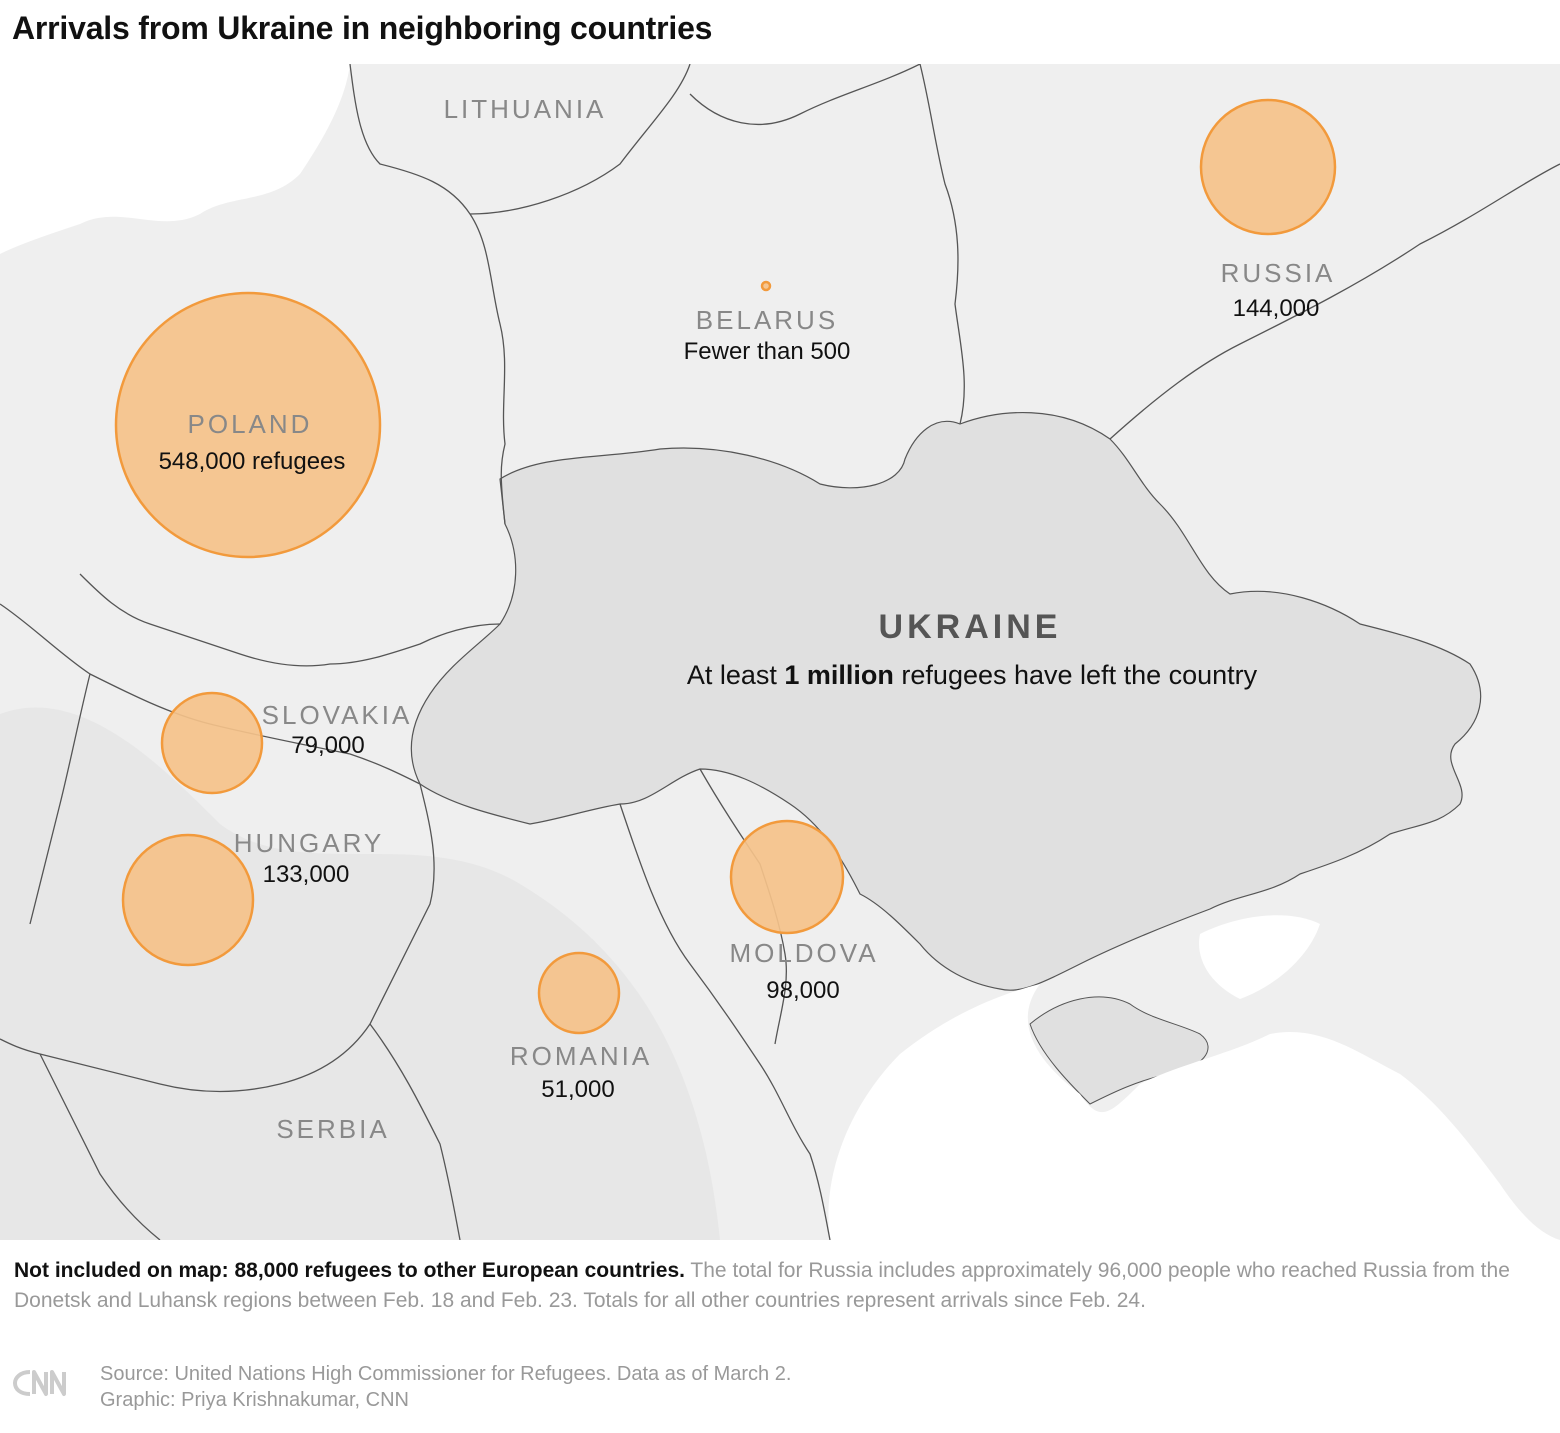  I want to click on label-slovakia-value: 79,000, so click(327, 745).